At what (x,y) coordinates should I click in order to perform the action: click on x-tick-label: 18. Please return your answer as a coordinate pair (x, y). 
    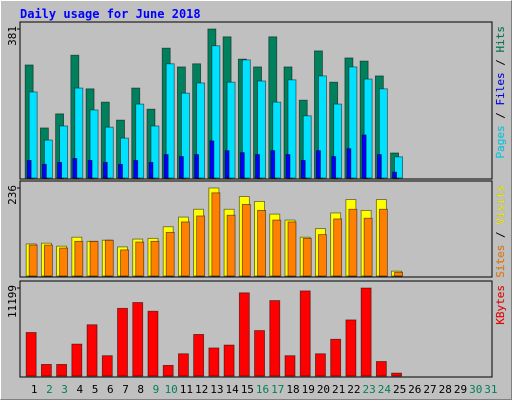
    Looking at the image, I should click on (292, 389).